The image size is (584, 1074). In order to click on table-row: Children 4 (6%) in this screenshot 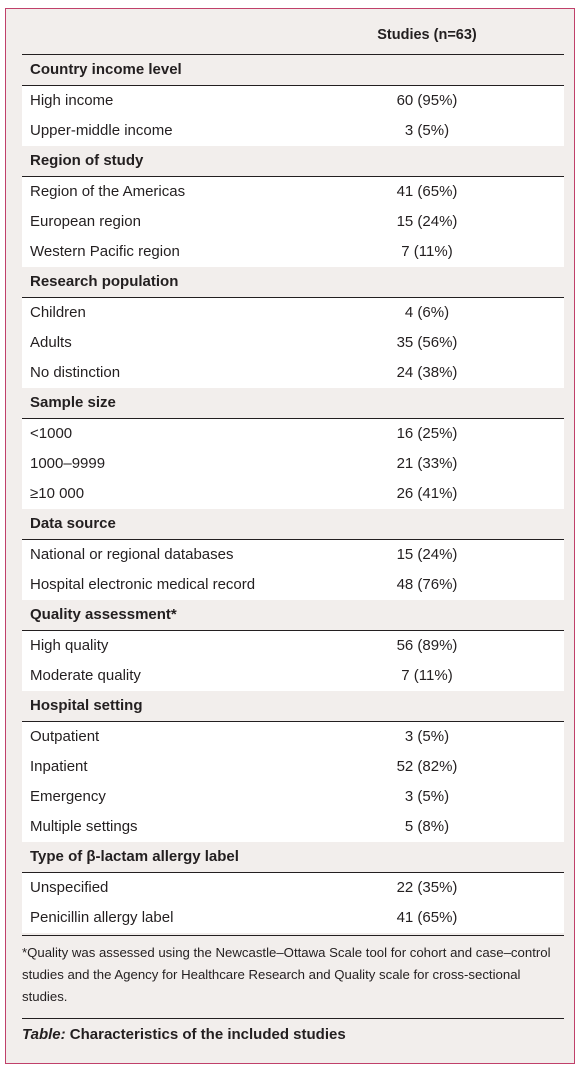, I will do `click(293, 313)`.